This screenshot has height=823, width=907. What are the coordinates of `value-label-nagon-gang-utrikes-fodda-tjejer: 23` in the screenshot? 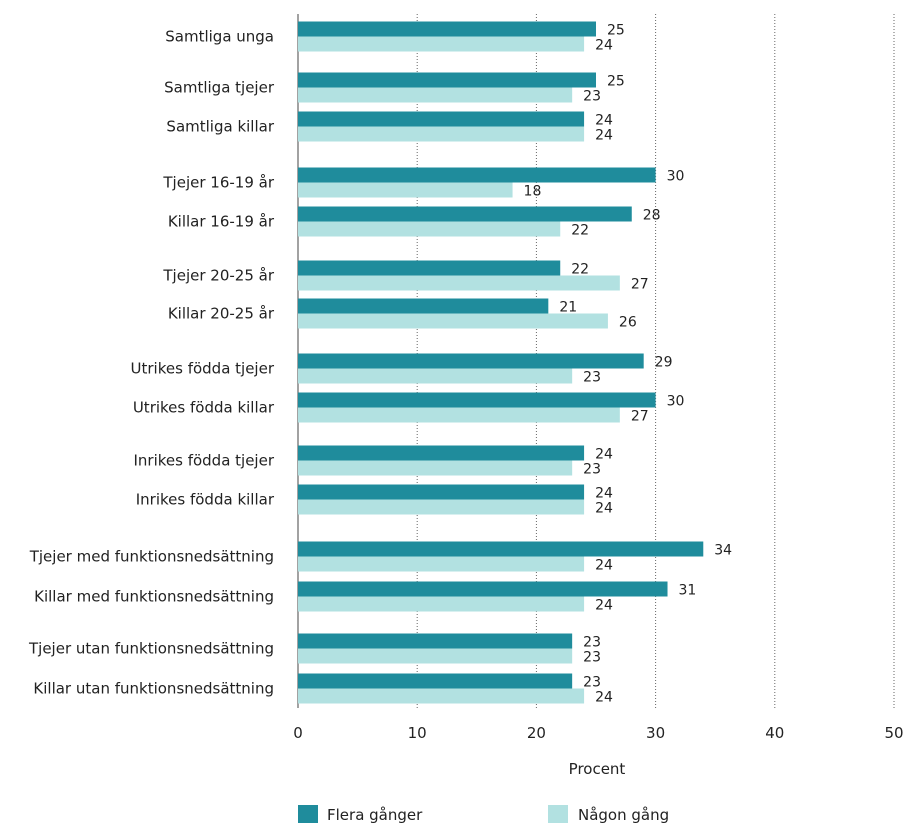 It's located at (592, 378).